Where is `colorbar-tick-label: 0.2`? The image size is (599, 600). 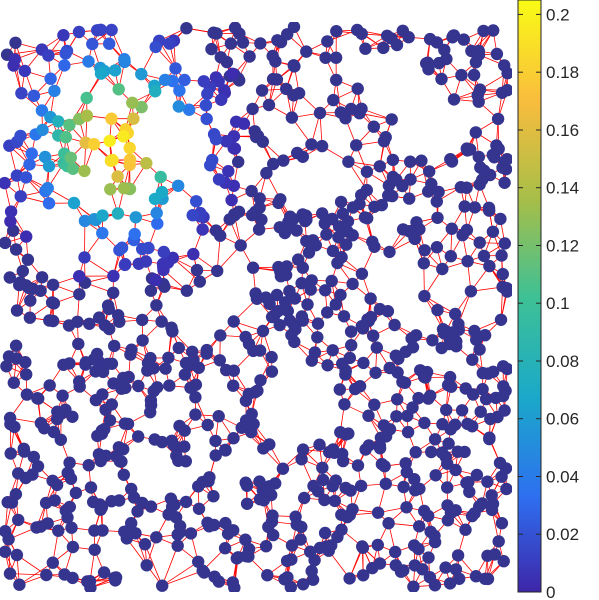
colorbar-tick-label: 0.2 is located at coordinates (558, 14).